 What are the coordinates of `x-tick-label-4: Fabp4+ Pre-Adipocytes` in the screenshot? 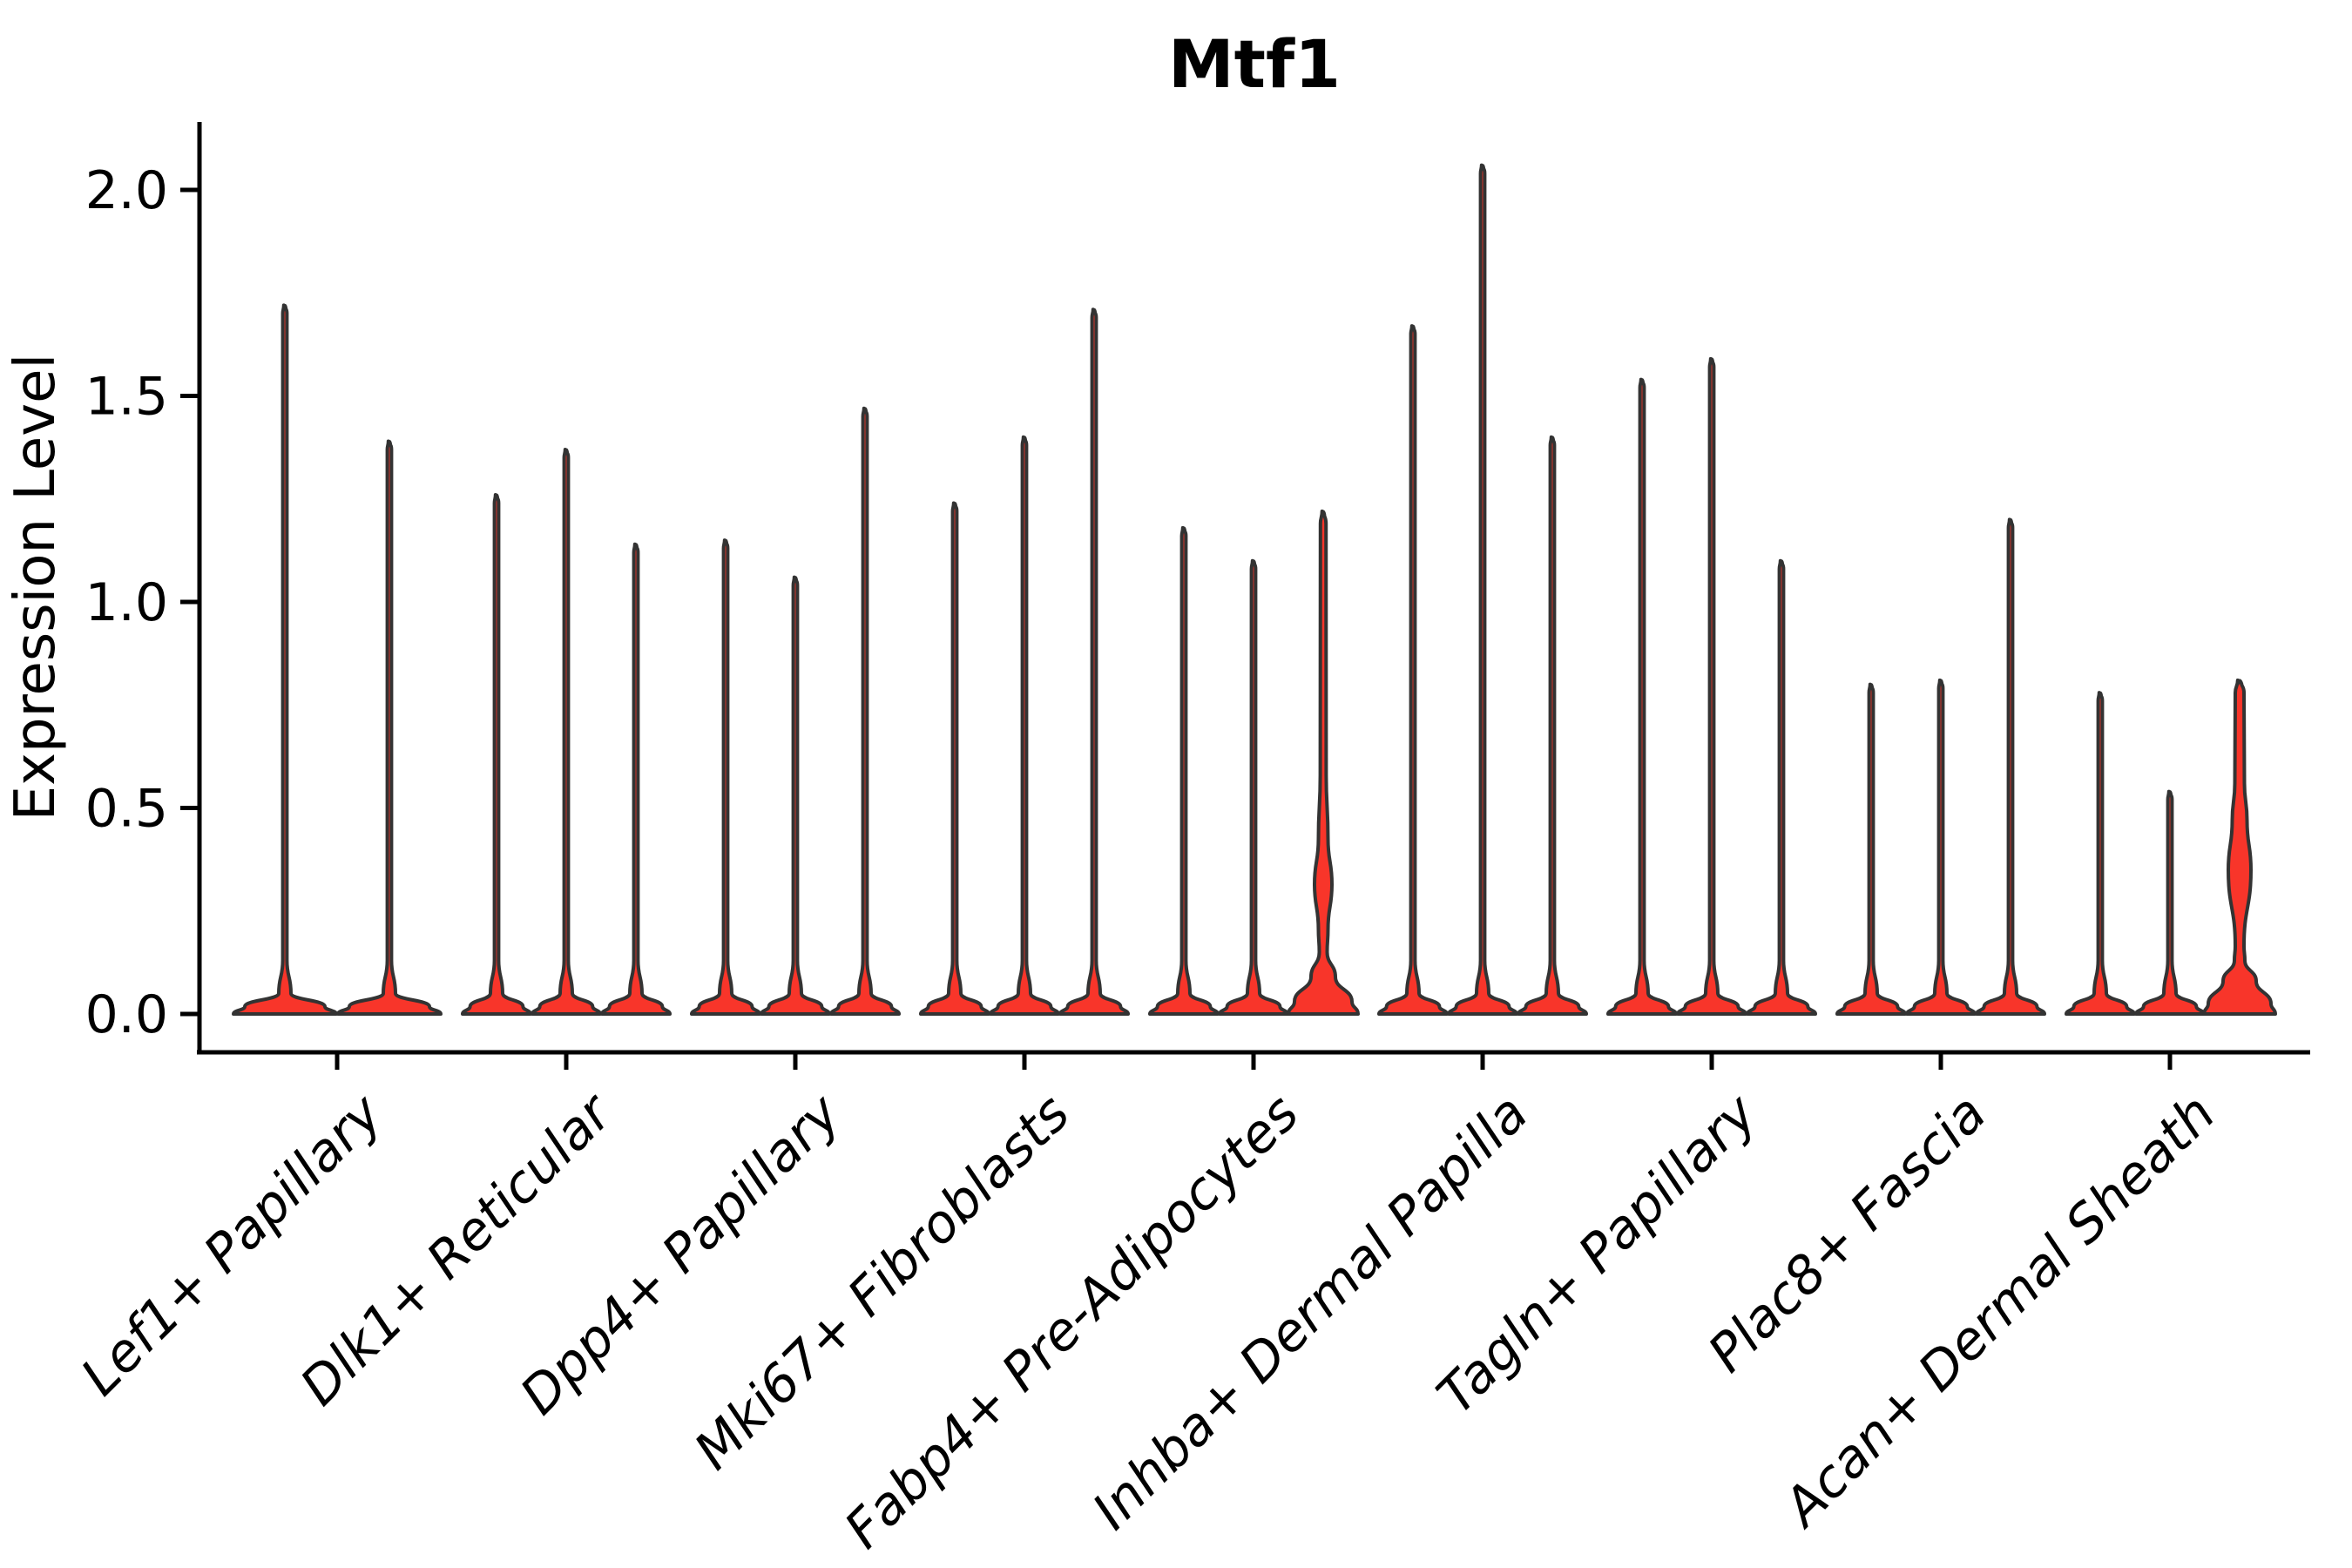 It's located at (1071, 1321).